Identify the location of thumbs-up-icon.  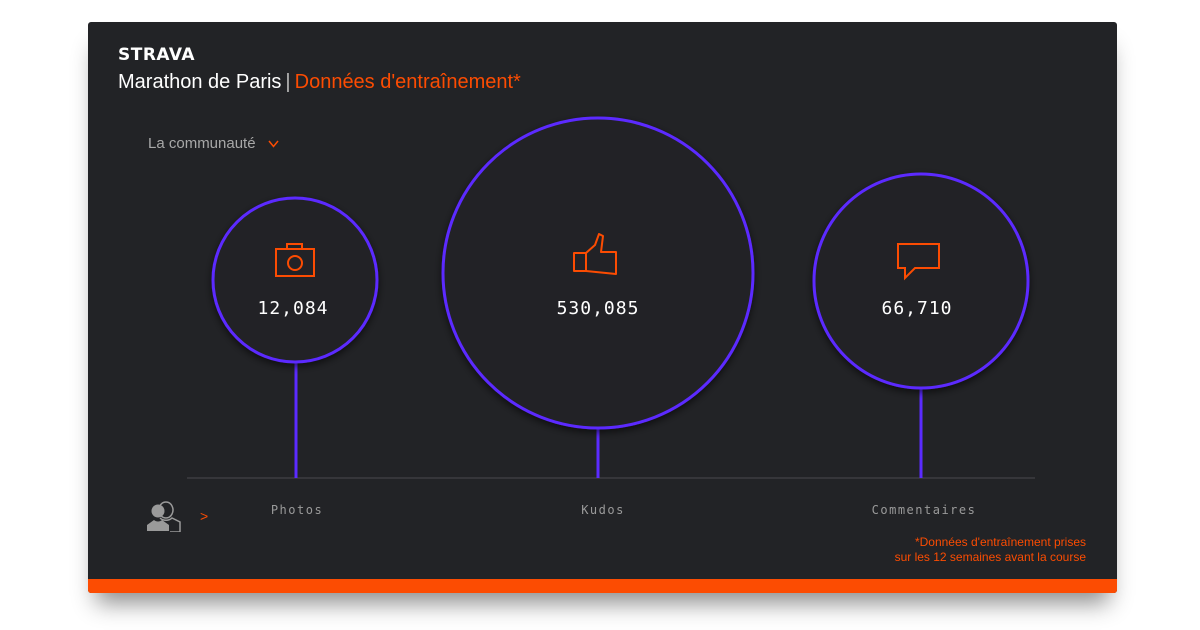
(595, 254).